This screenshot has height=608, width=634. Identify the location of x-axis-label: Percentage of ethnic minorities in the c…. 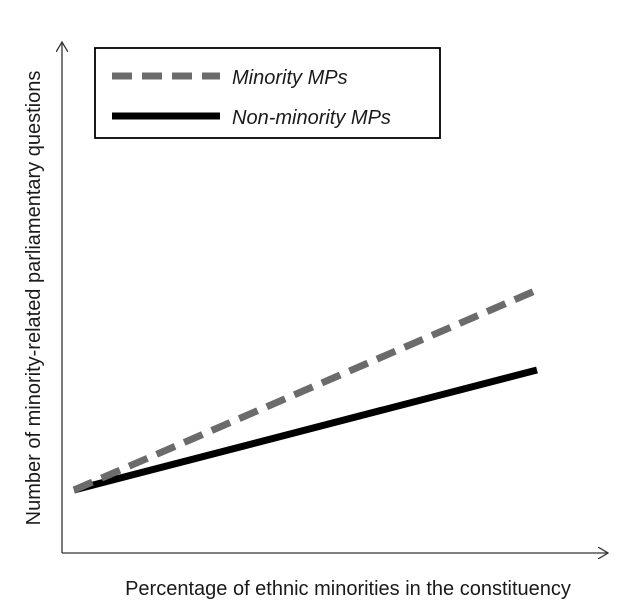
(348, 589).